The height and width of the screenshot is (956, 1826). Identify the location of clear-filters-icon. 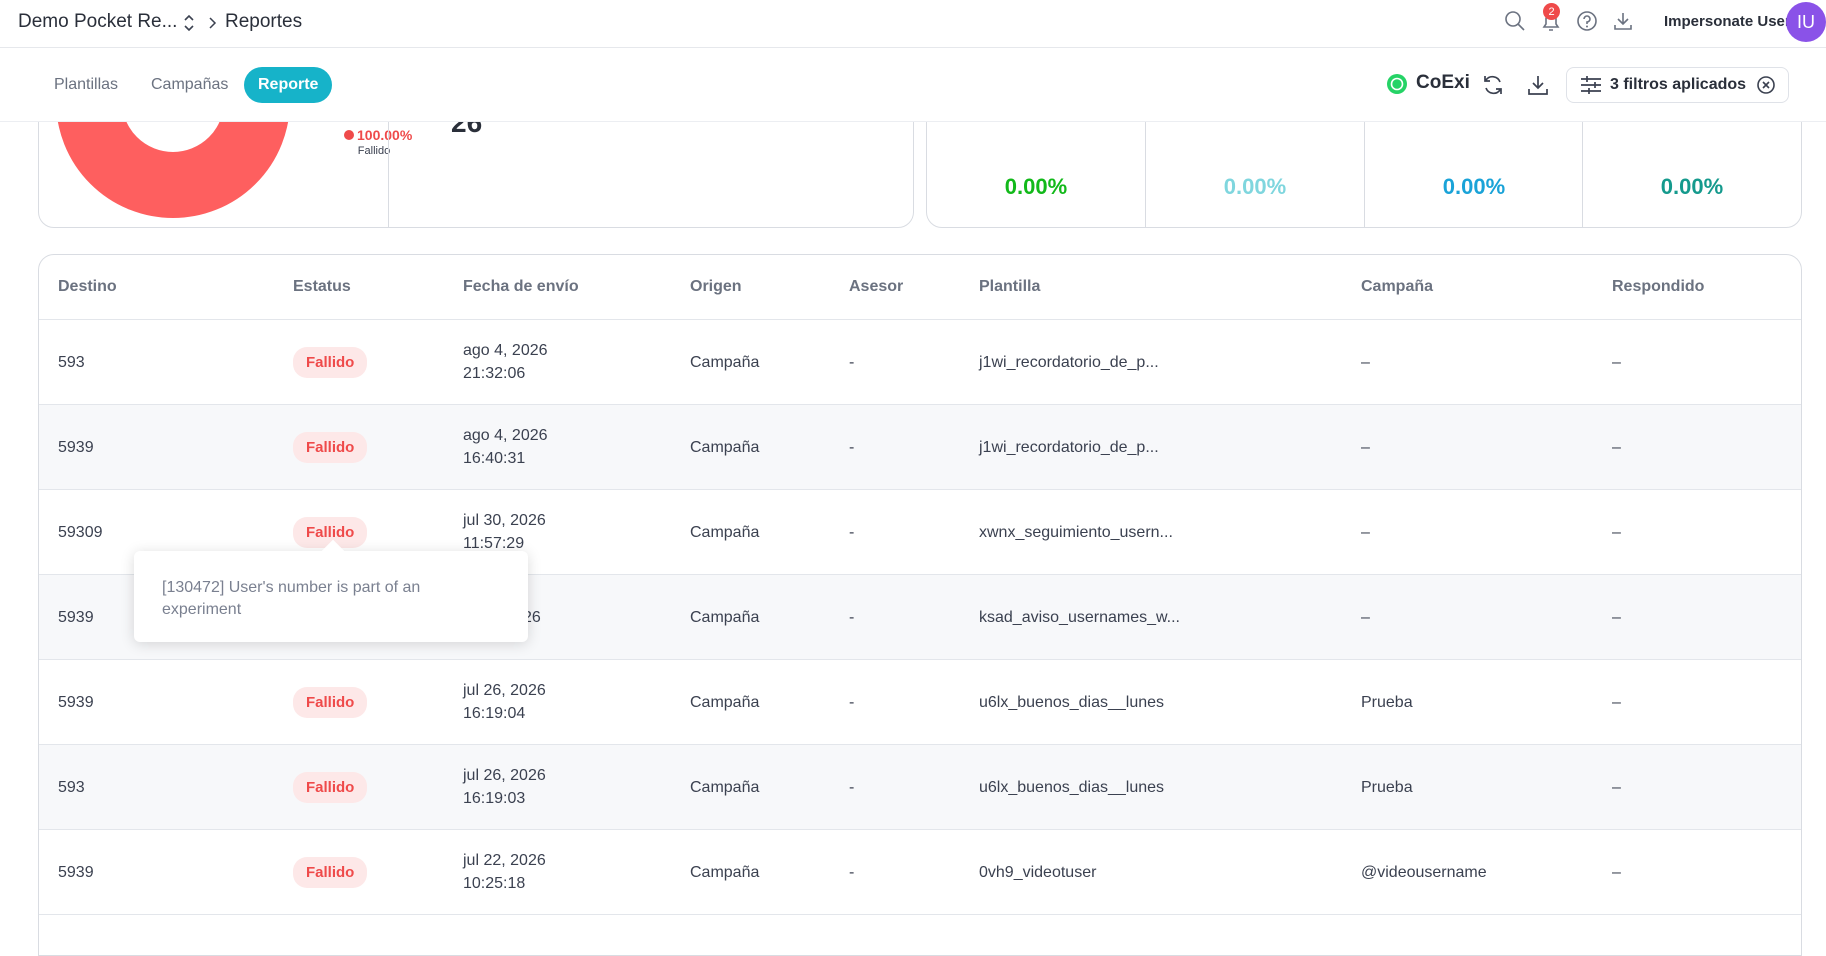
(1766, 85).